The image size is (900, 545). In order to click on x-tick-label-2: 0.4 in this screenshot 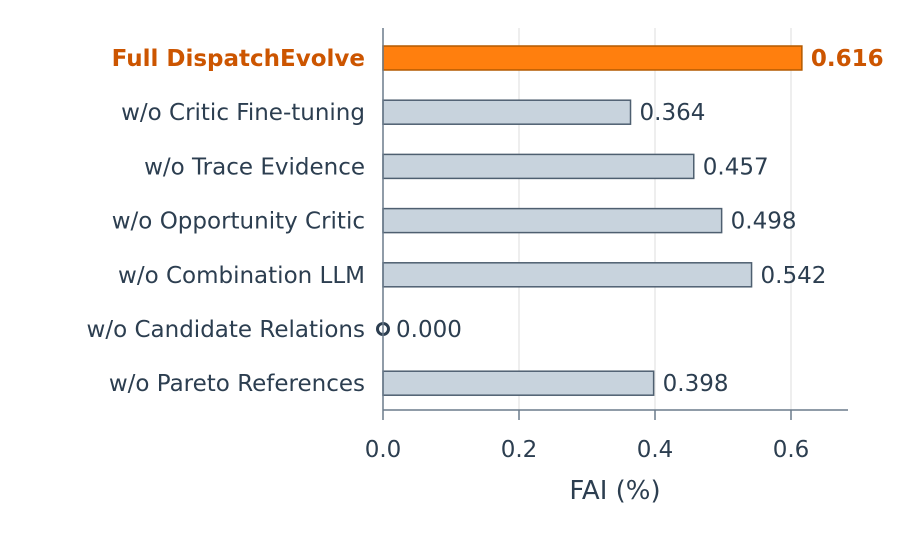, I will do `click(655, 450)`.